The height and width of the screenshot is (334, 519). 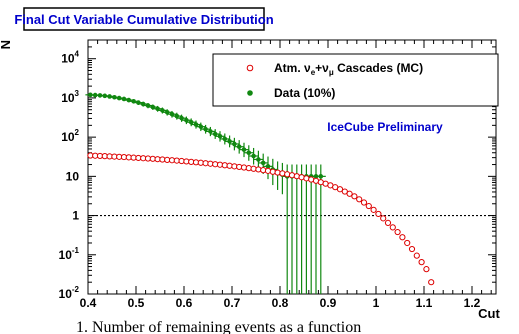 I want to click on x-axis-label: Cut, so click(x=489, y=313).